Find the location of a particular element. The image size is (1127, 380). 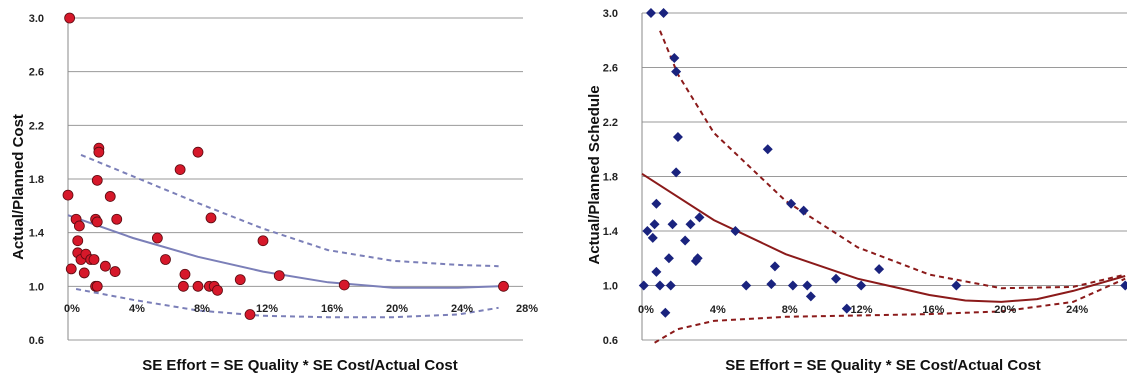

schedule-lower-bound-line is located at coordinates (890, 310).